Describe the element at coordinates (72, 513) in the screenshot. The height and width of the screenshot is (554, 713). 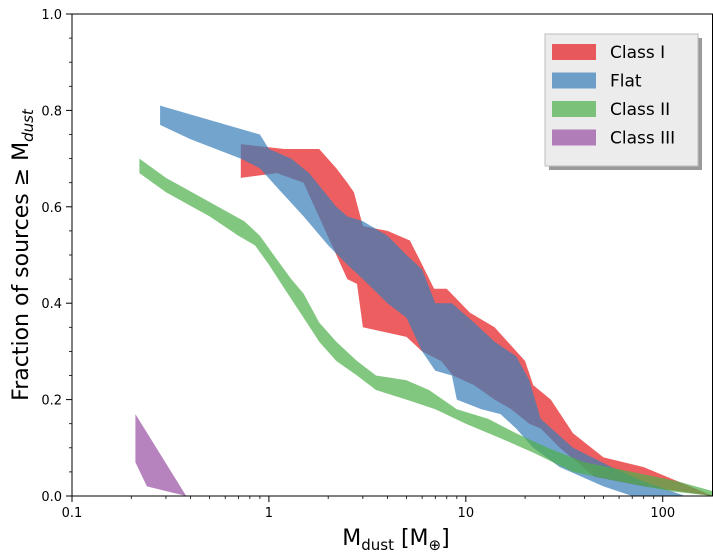
I see `x-tick-label: 0.1` at that location.